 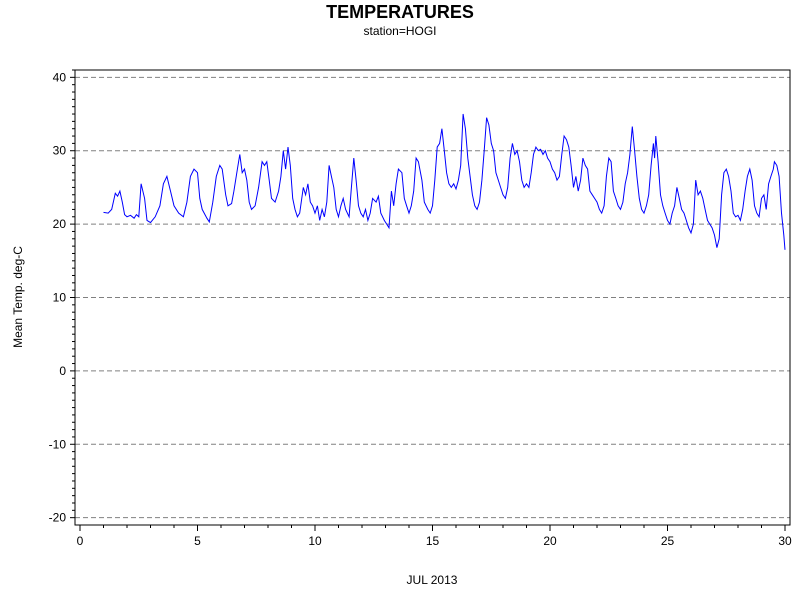 I want to click on y-tick-label: -20, so click(x=58, y=518).